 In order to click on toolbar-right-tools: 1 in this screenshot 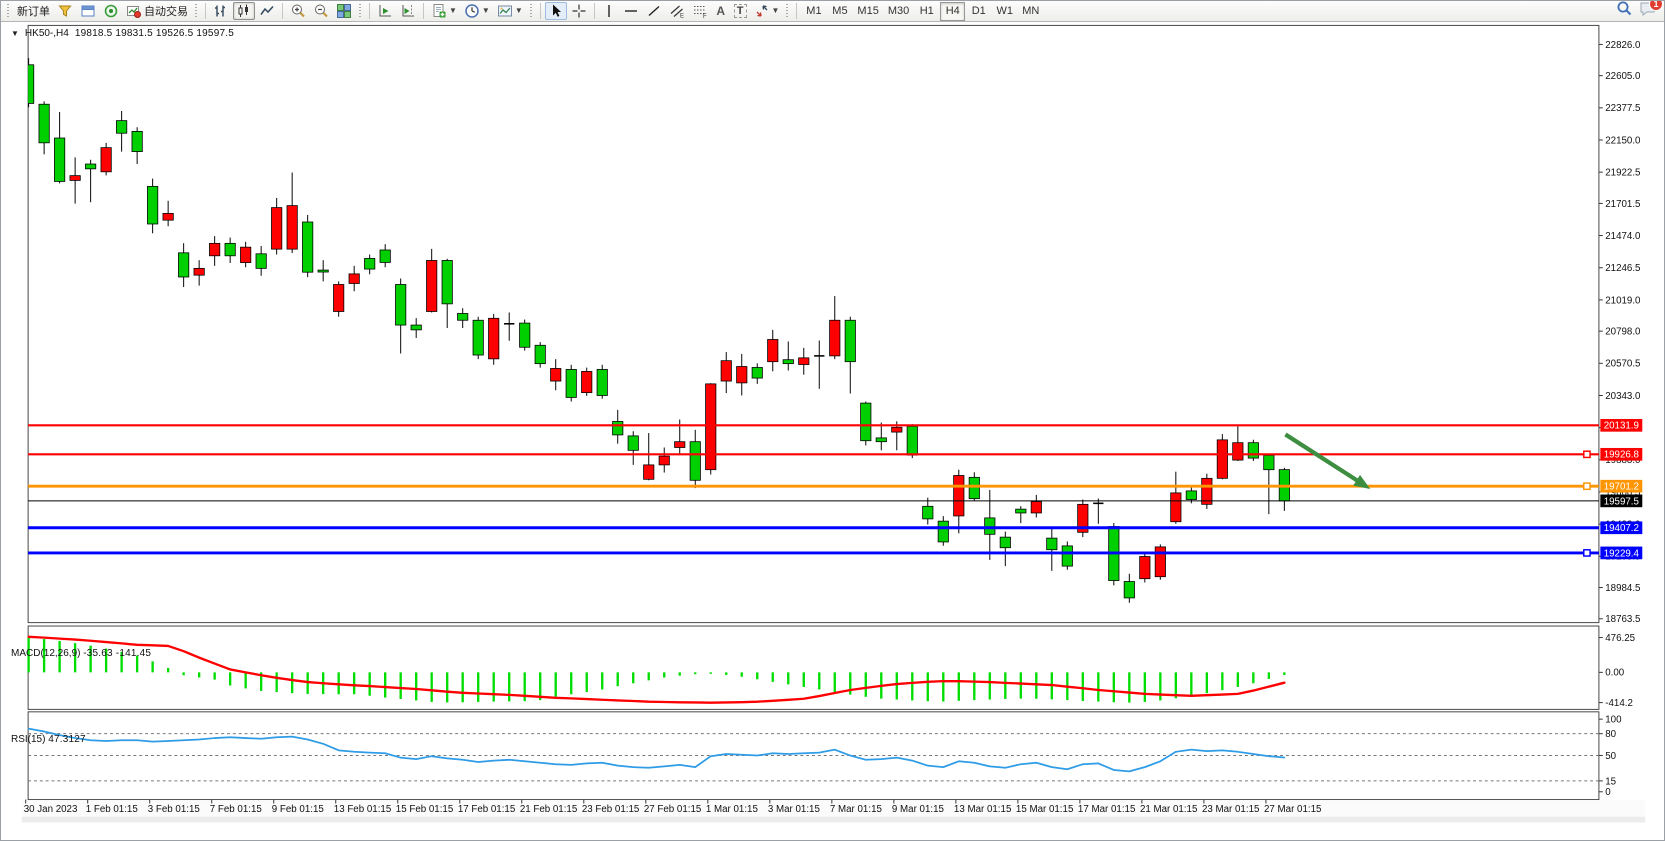, I will do `click(1639, 11)`.